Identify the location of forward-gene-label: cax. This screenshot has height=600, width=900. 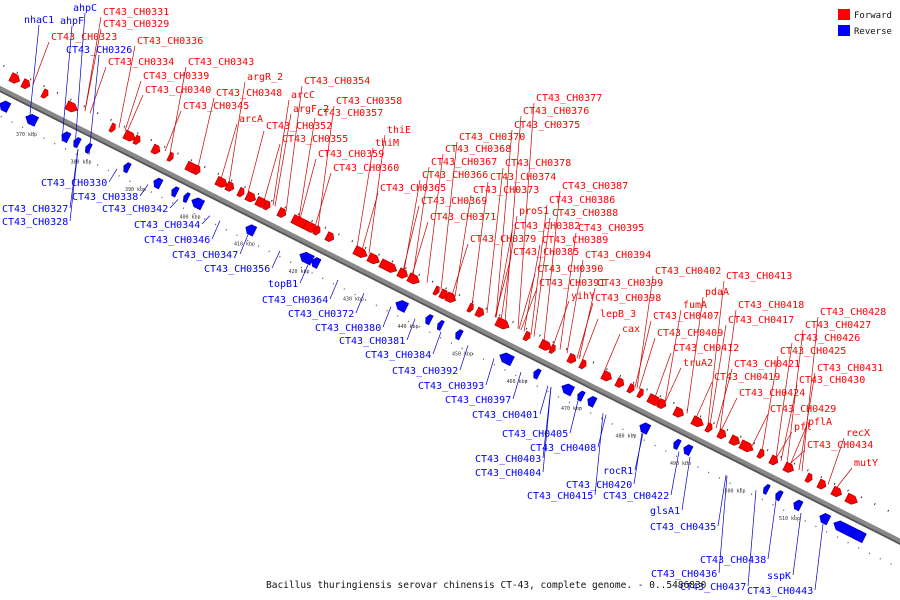
(631, 329).